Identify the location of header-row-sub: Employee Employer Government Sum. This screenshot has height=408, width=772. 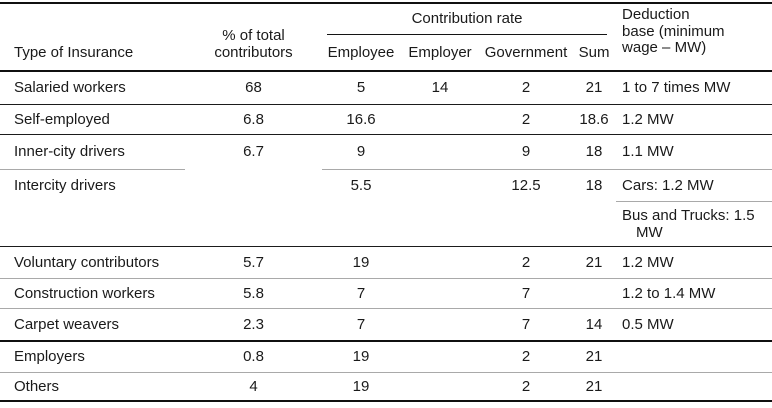
(386, 53).